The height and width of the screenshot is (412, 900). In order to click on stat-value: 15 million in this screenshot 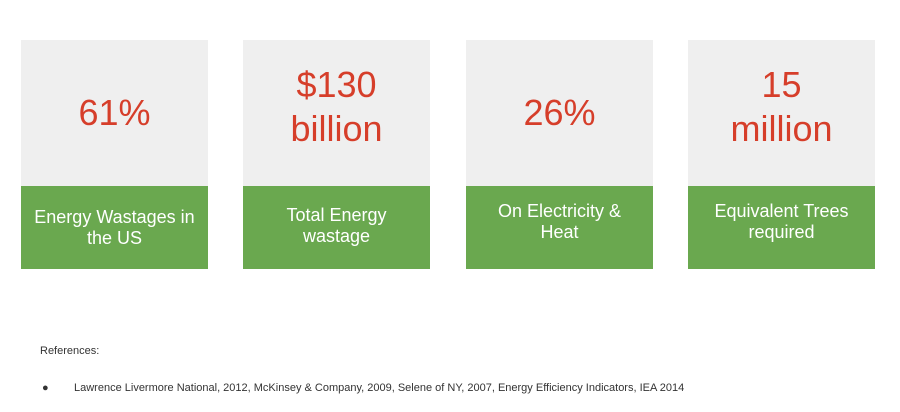, I will do `click(781, 106)`.